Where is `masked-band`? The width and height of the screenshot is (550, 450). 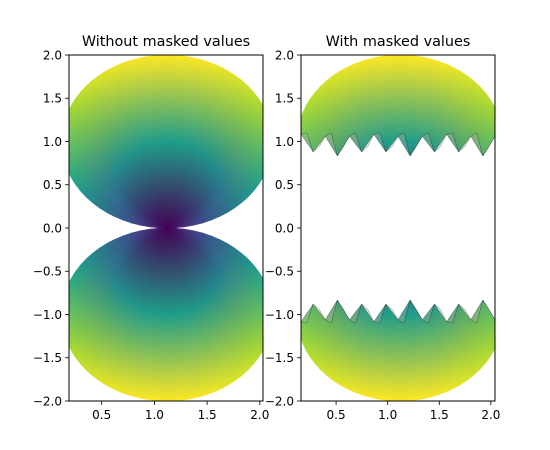 masked-band is located at coordinates (398, 228).